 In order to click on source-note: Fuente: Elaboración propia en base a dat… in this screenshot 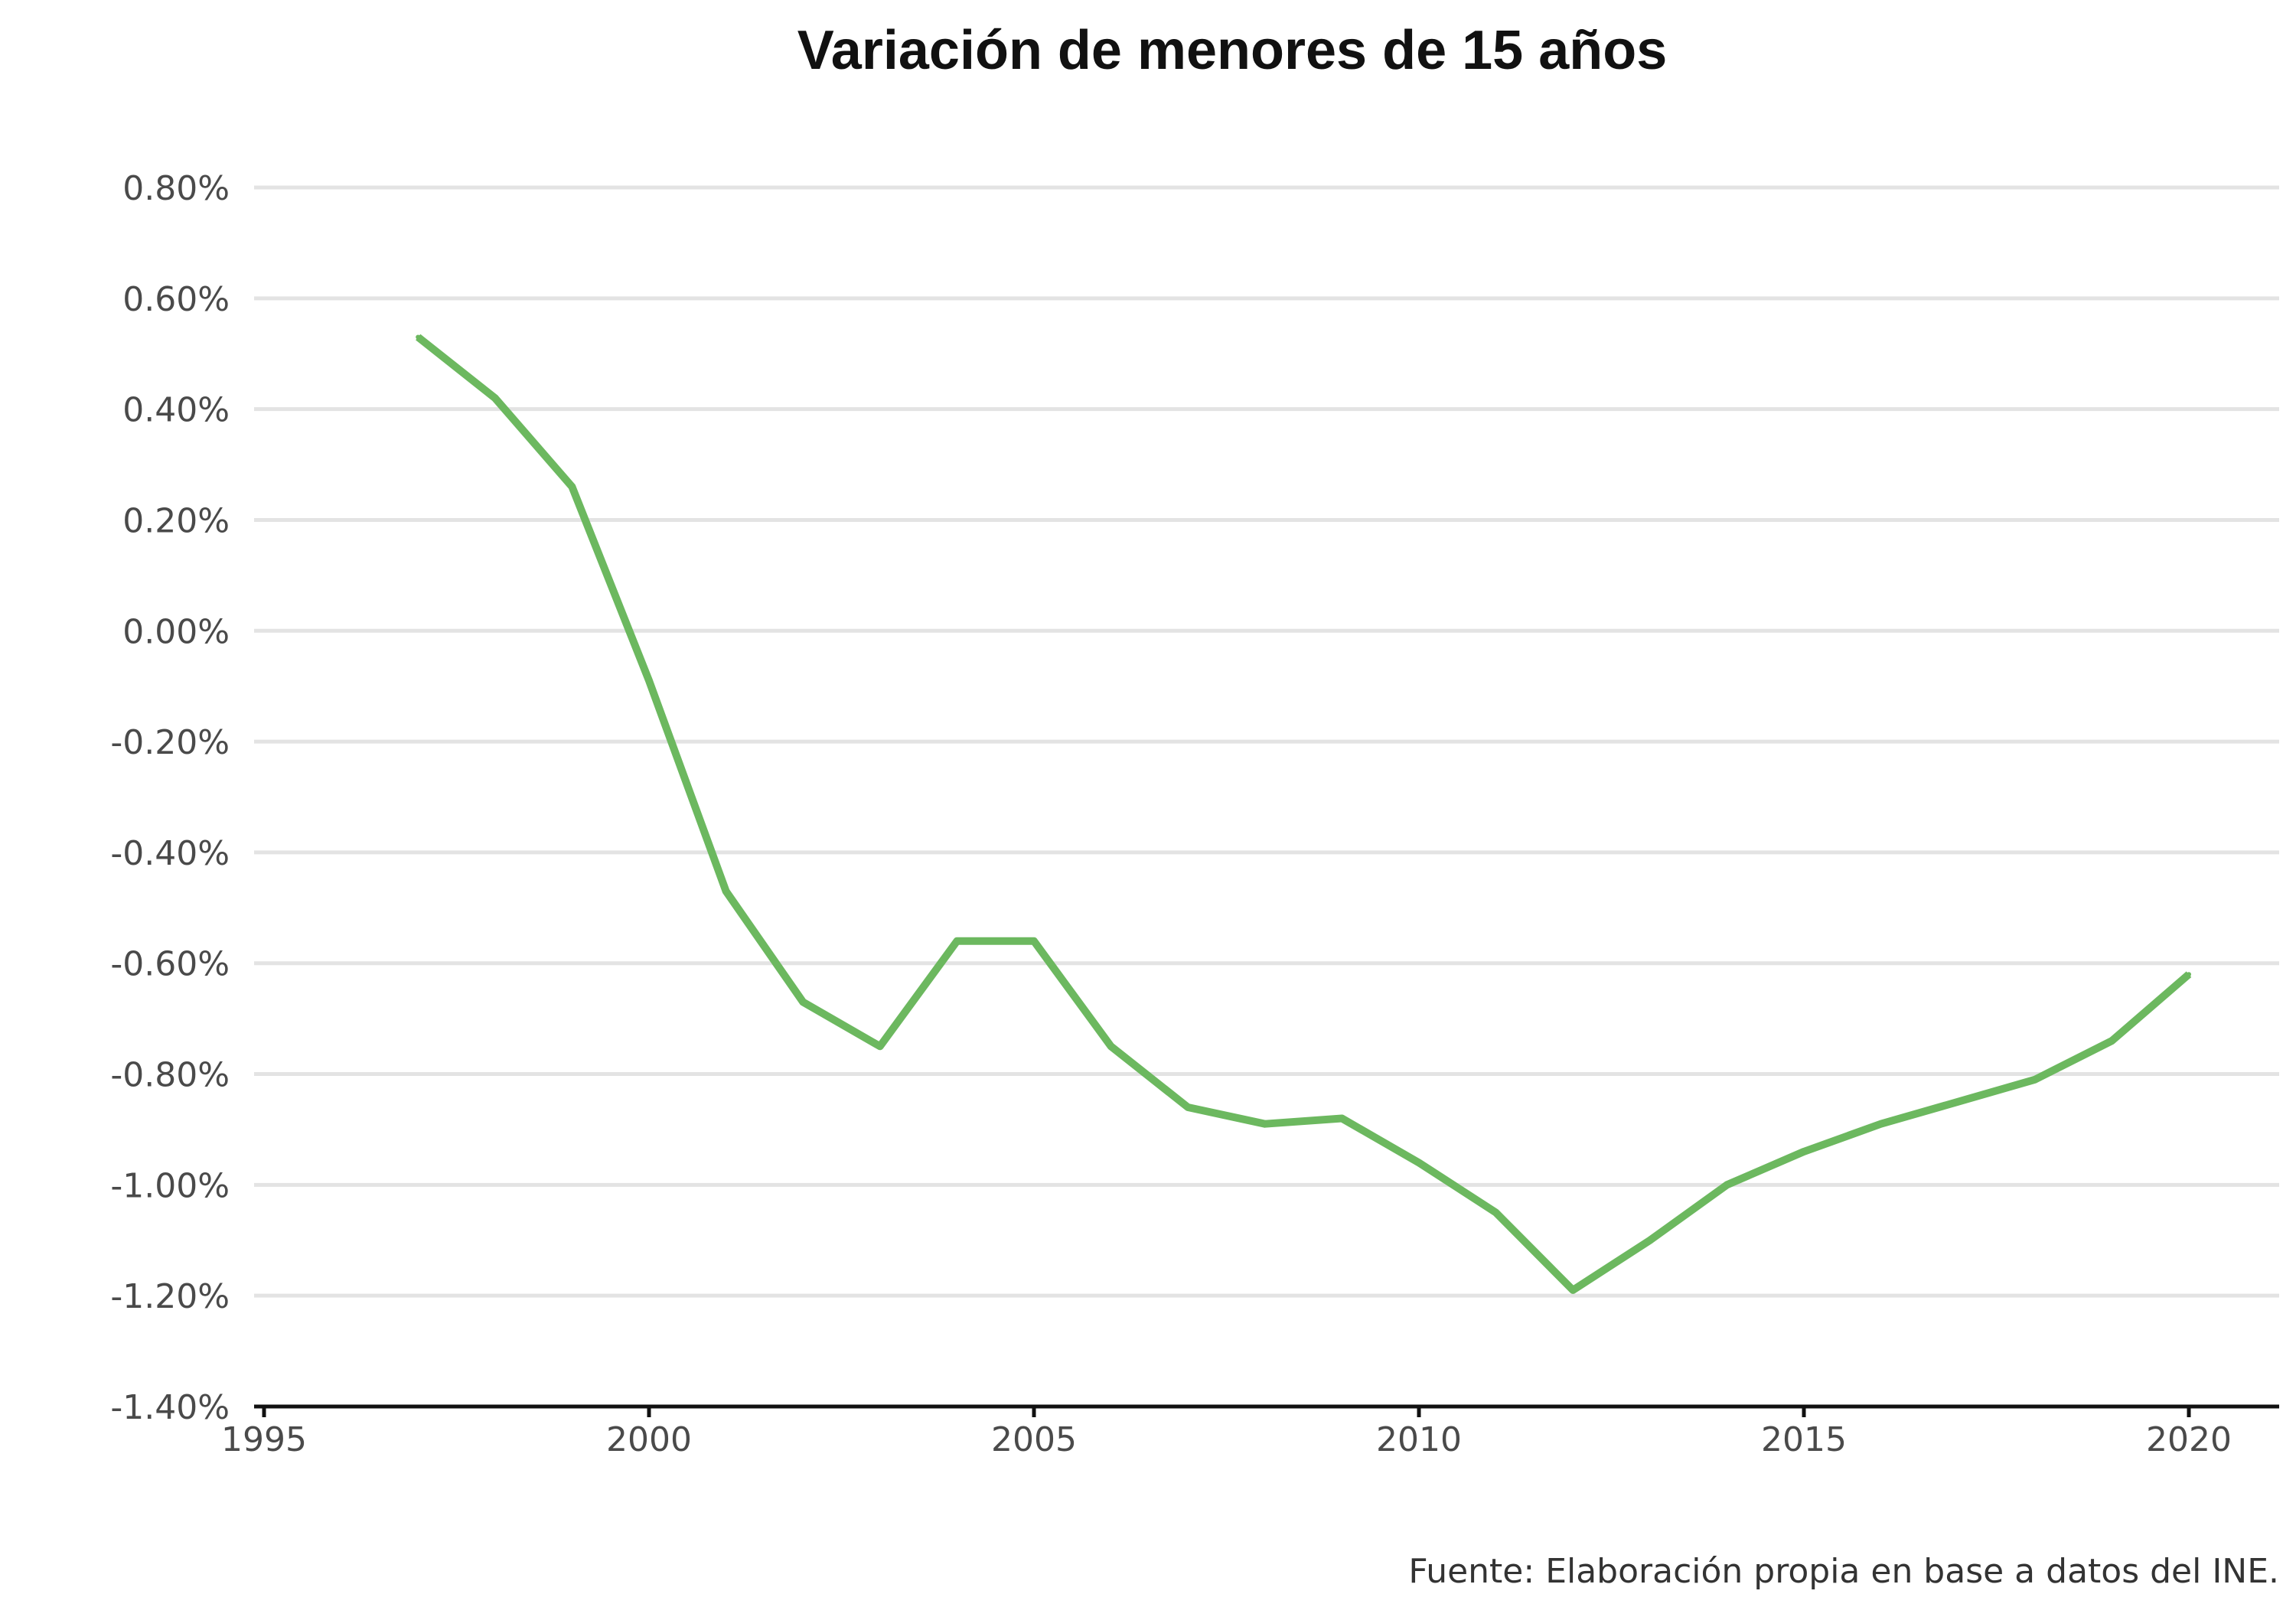, I will do `click(1843, 1571)`.